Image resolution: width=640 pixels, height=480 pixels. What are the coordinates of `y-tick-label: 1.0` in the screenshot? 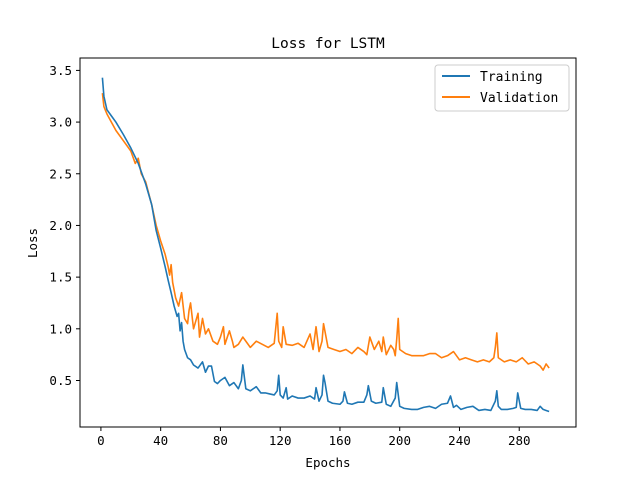 It's located at (60, 328).